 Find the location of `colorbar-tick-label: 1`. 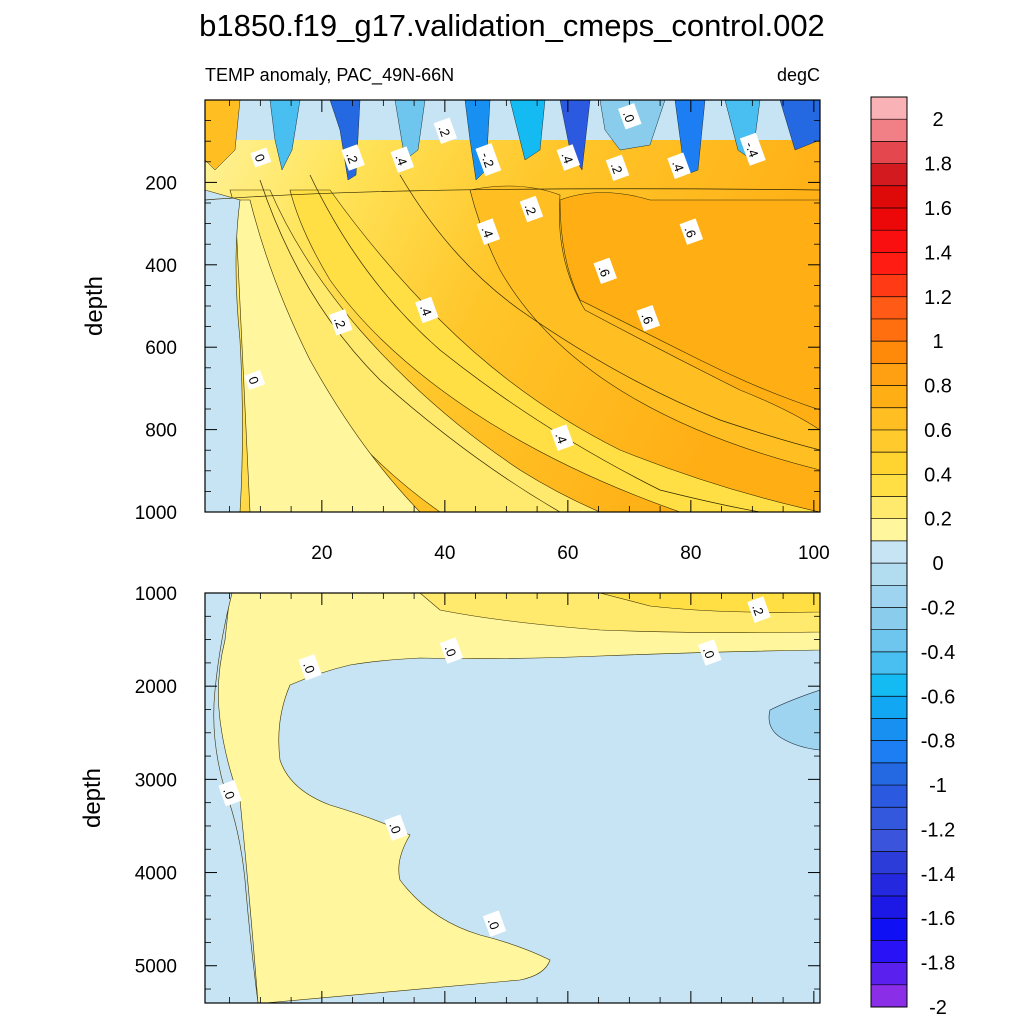

colorbar-tick-label: 1 is located at coordinates (937, 342).